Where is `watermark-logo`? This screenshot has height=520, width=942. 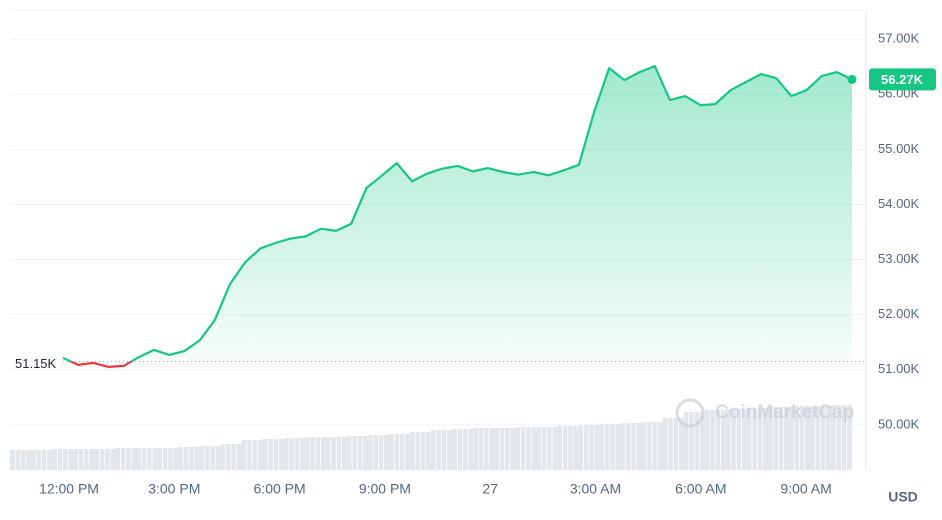
watermark-logo is located at coordinates (690, 413).